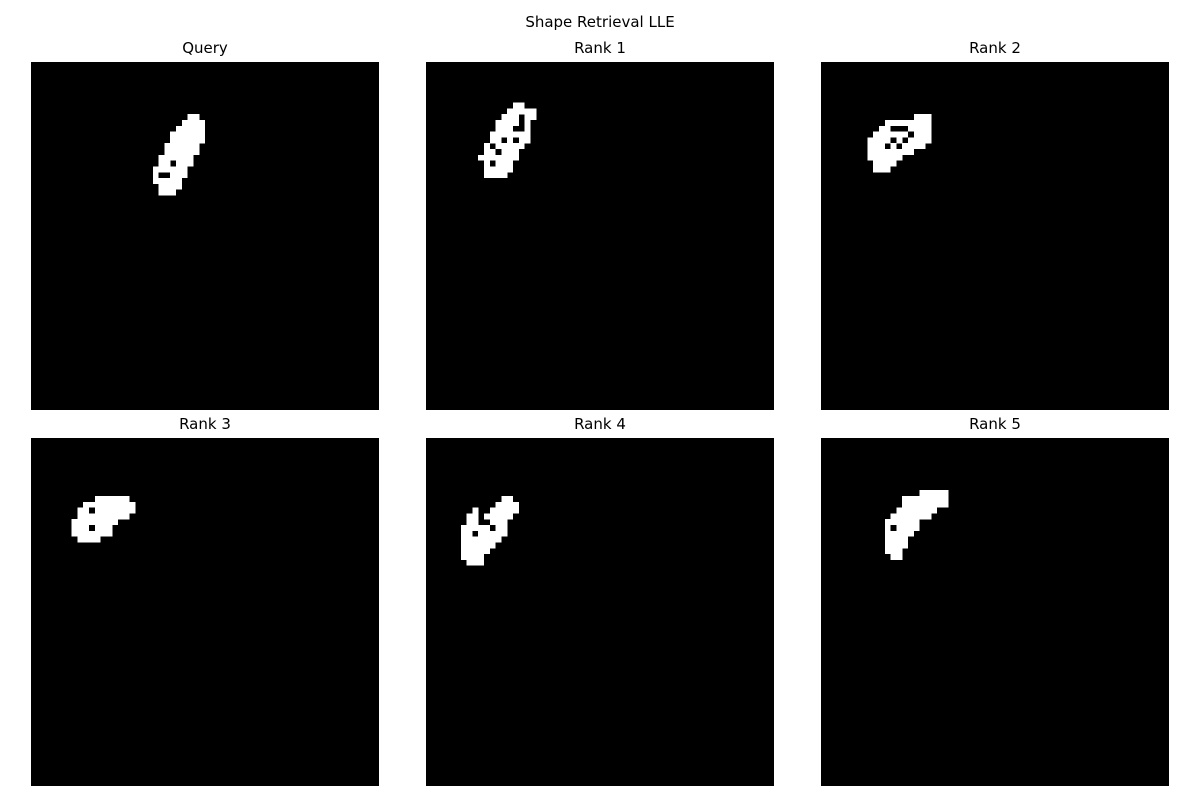 The image size is (1200, 800). What do you see at coordinates (600, 48) in the screenshot?
I see `panel-title-rank-1: Rank 1` at bounding box center [600, 48].